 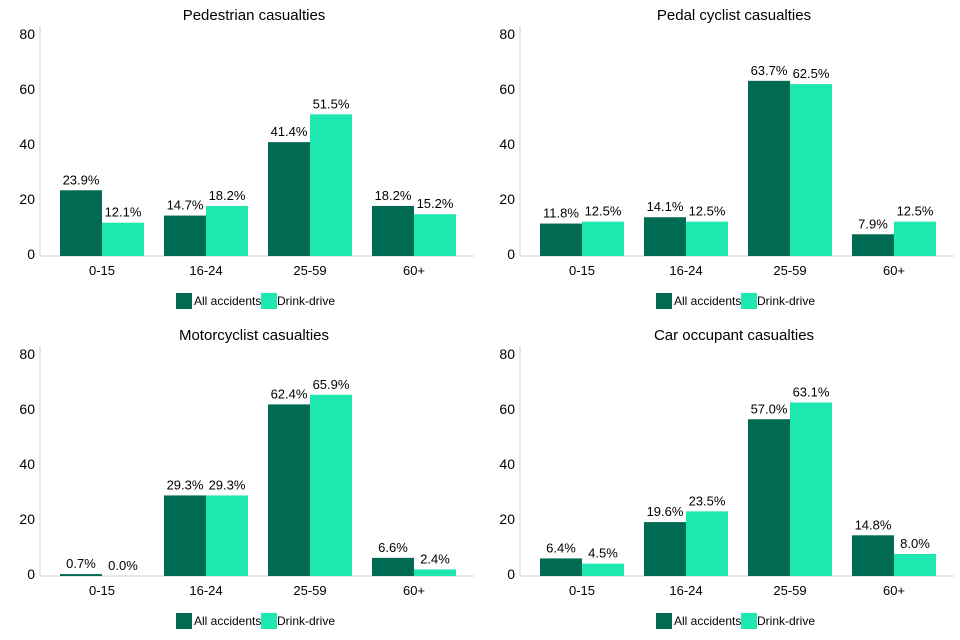 I want to click on data-label: 57.0%, so click(x=769, y=408).